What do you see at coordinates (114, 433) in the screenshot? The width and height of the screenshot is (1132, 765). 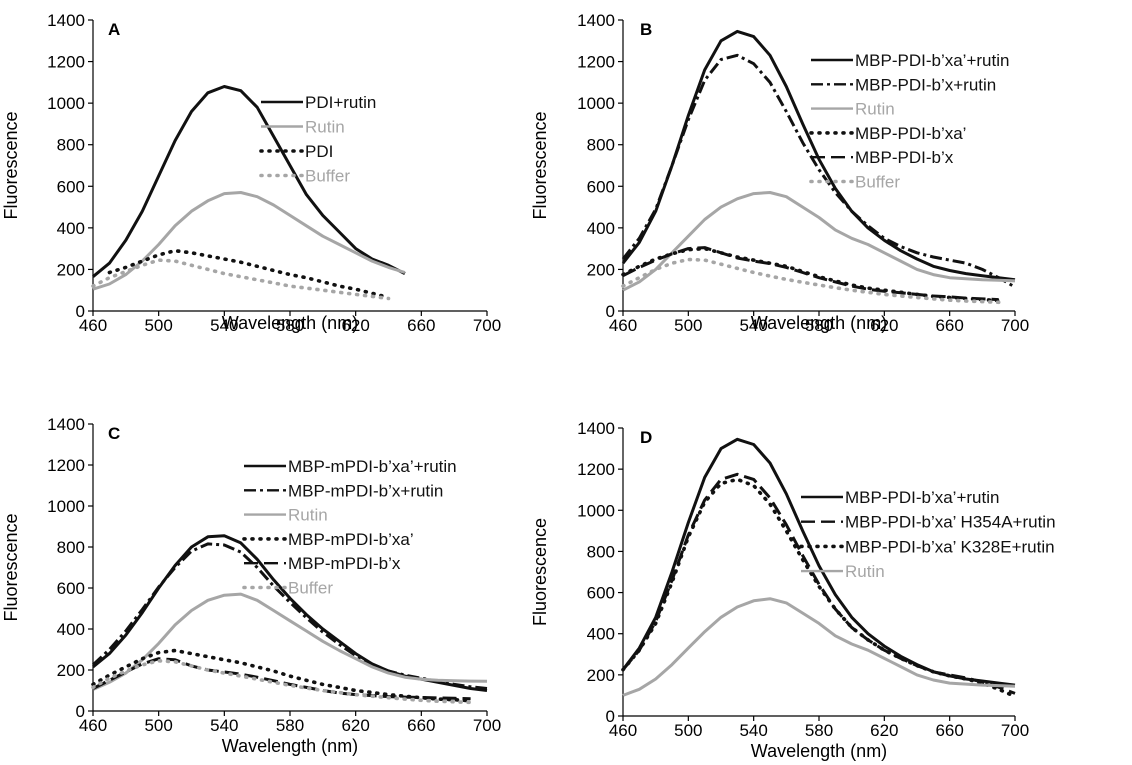 I see `panel-label: C` at bounding box center [114, 433].